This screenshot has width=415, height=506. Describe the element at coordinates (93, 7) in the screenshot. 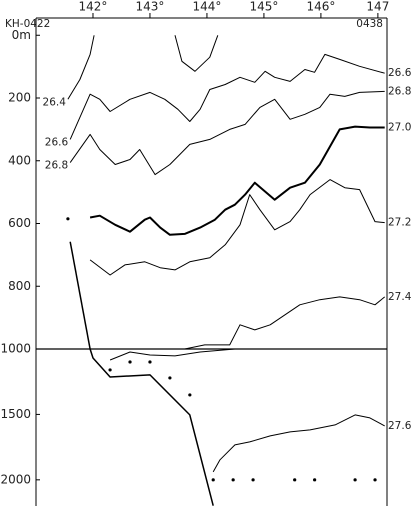

I see `x-tick-label: 142°` at that location.